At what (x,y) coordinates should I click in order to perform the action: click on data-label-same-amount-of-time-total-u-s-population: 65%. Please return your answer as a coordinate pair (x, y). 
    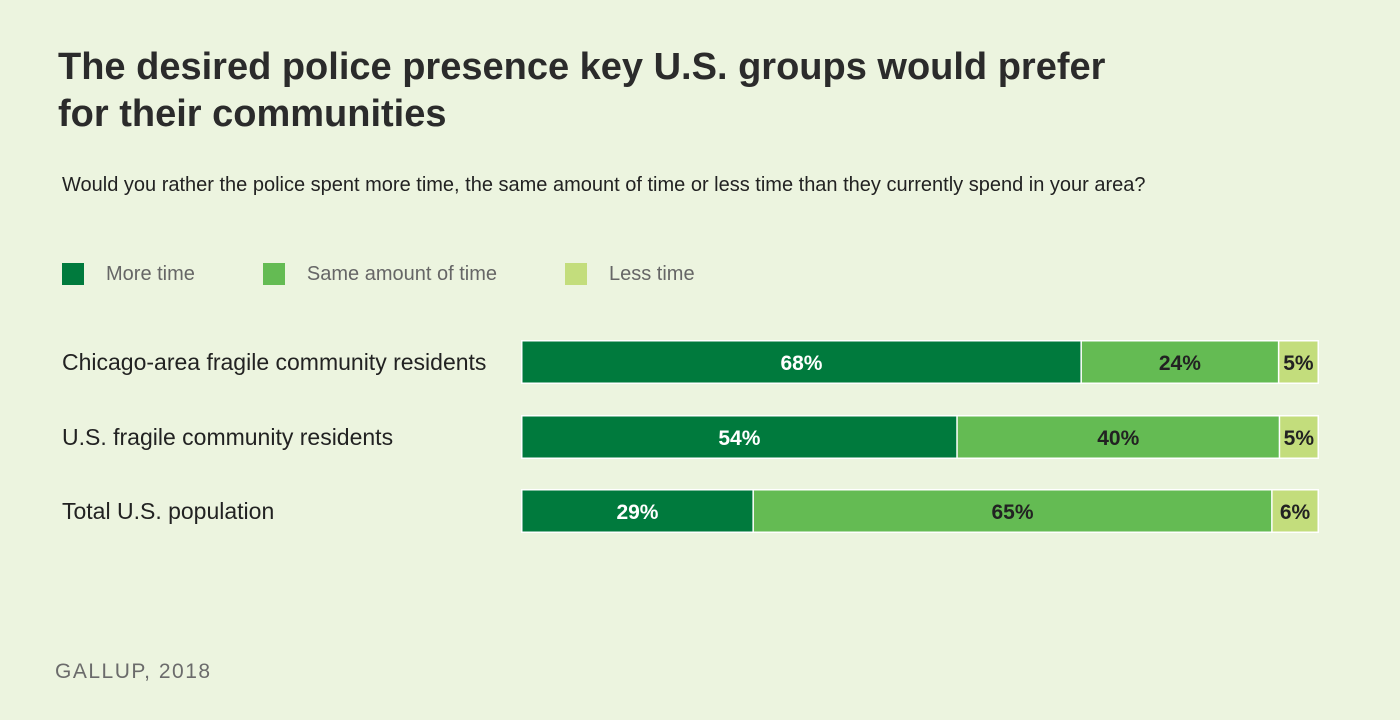
    Looking at the image, I should click on (1013, 512).